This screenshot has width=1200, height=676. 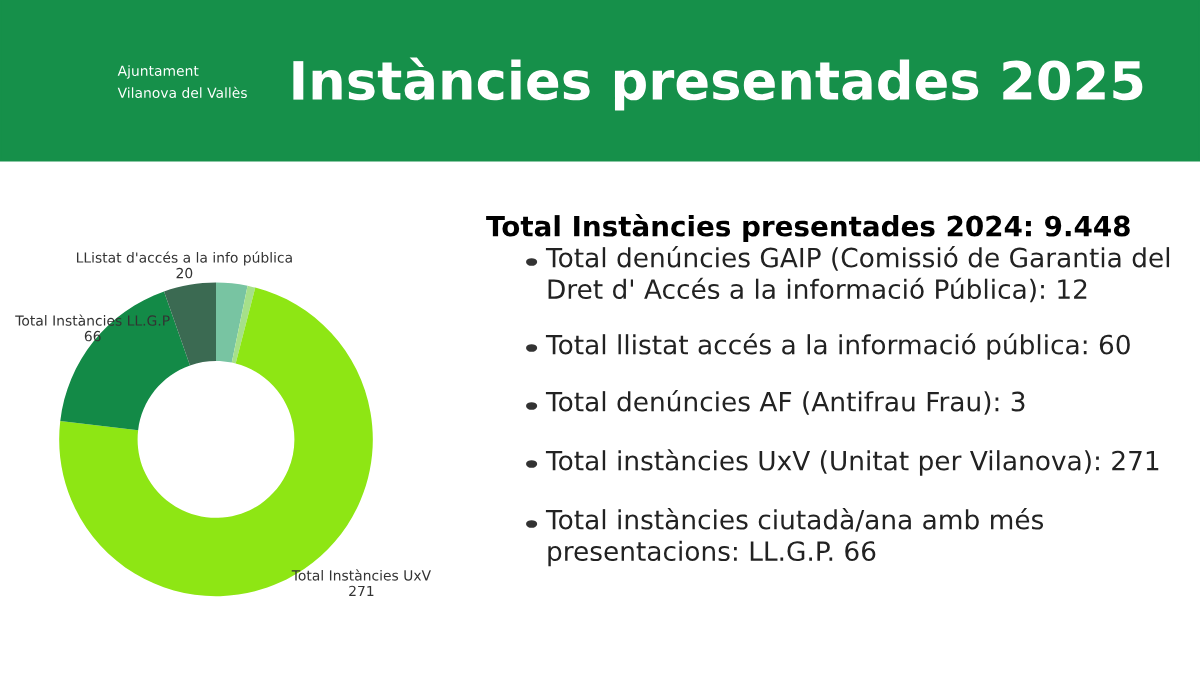 What do you see at coordinates (718, 84) in the screenshot?
I see `text: Instàncies presentades 2025` at bounding box center [718, 84].